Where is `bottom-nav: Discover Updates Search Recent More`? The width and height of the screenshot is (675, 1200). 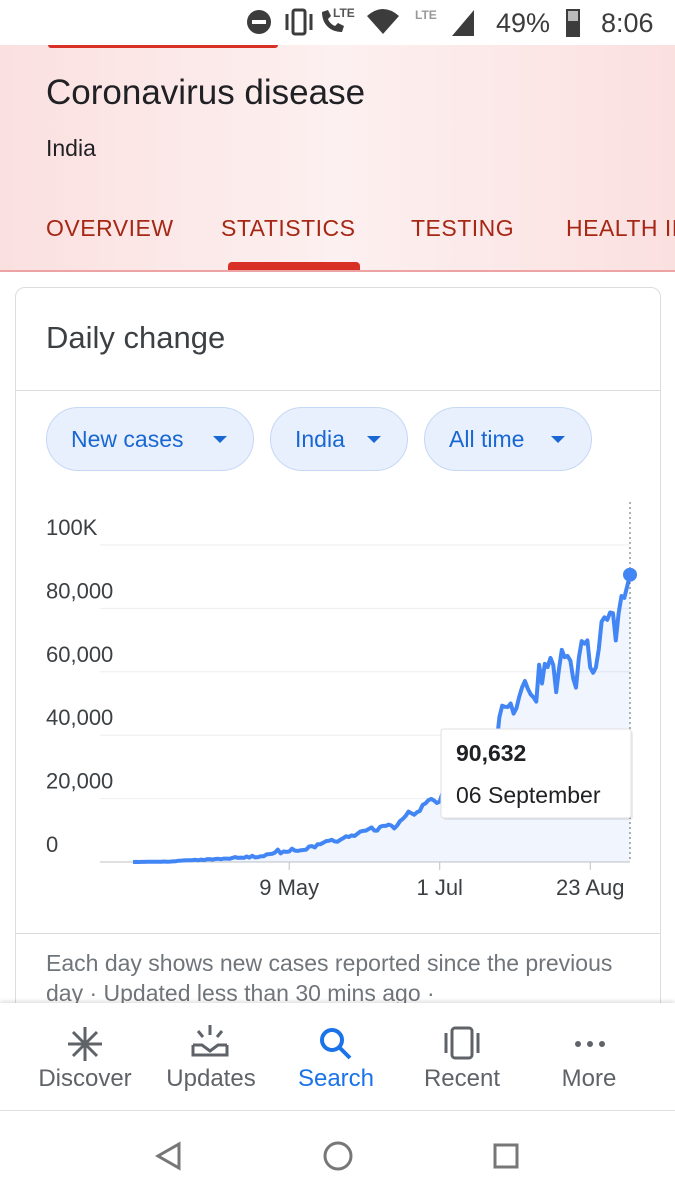 bottom-nav: Discover Updates Search Recent More is located at coordinates (337, 1057).